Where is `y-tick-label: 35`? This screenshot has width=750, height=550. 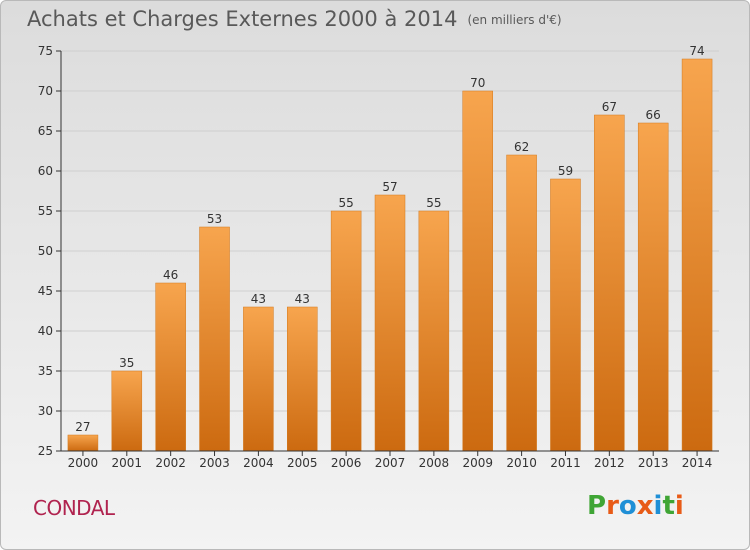
y-tick-label: 35 is located at coordinates (45, 371).